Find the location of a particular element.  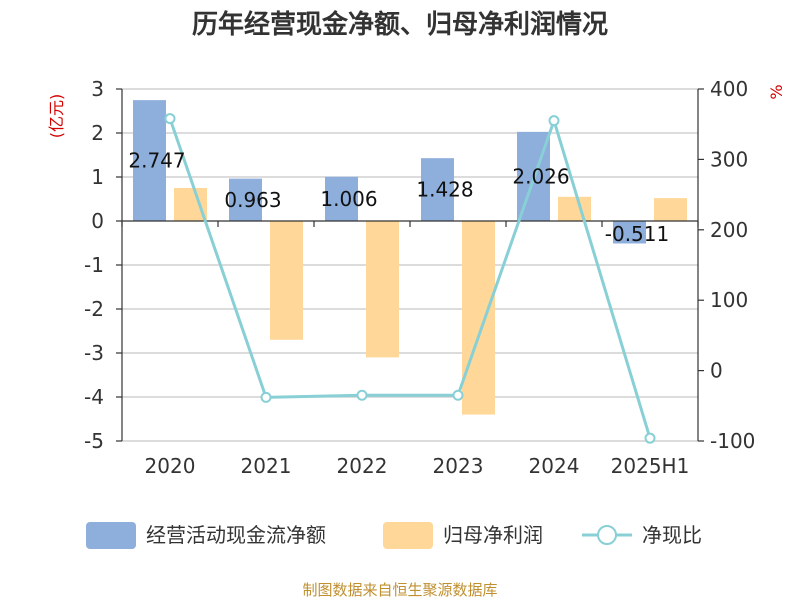

right-tick-label: 100 is located at coordinates (729, 300).